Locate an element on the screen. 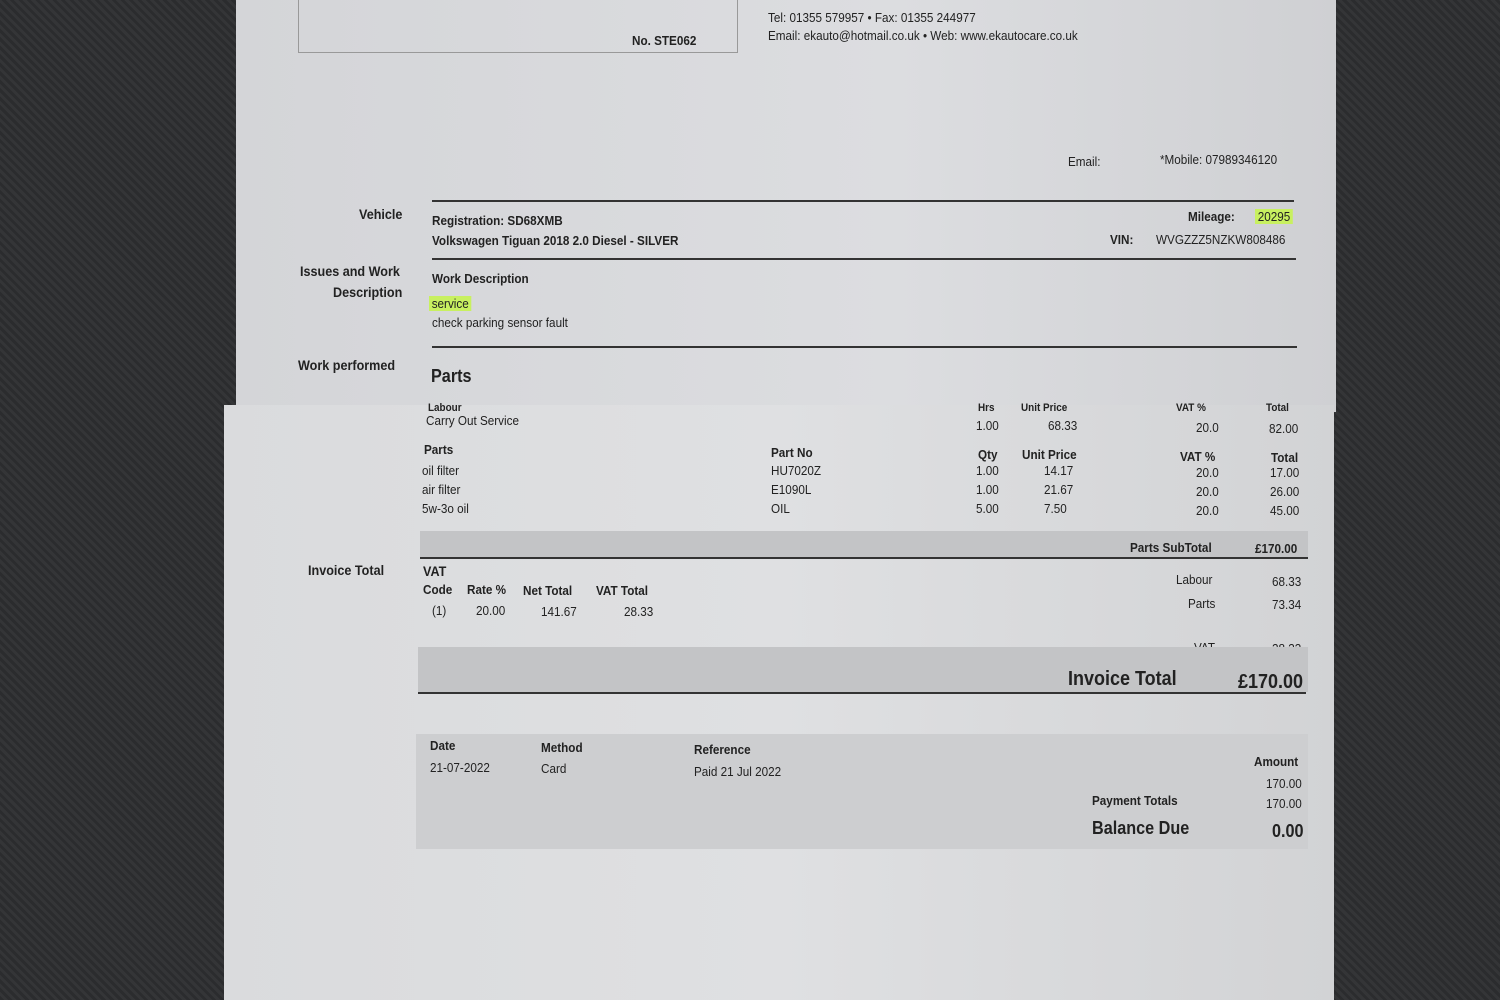  payment-amount: 170.00 is located at coordinates (1284, 783).